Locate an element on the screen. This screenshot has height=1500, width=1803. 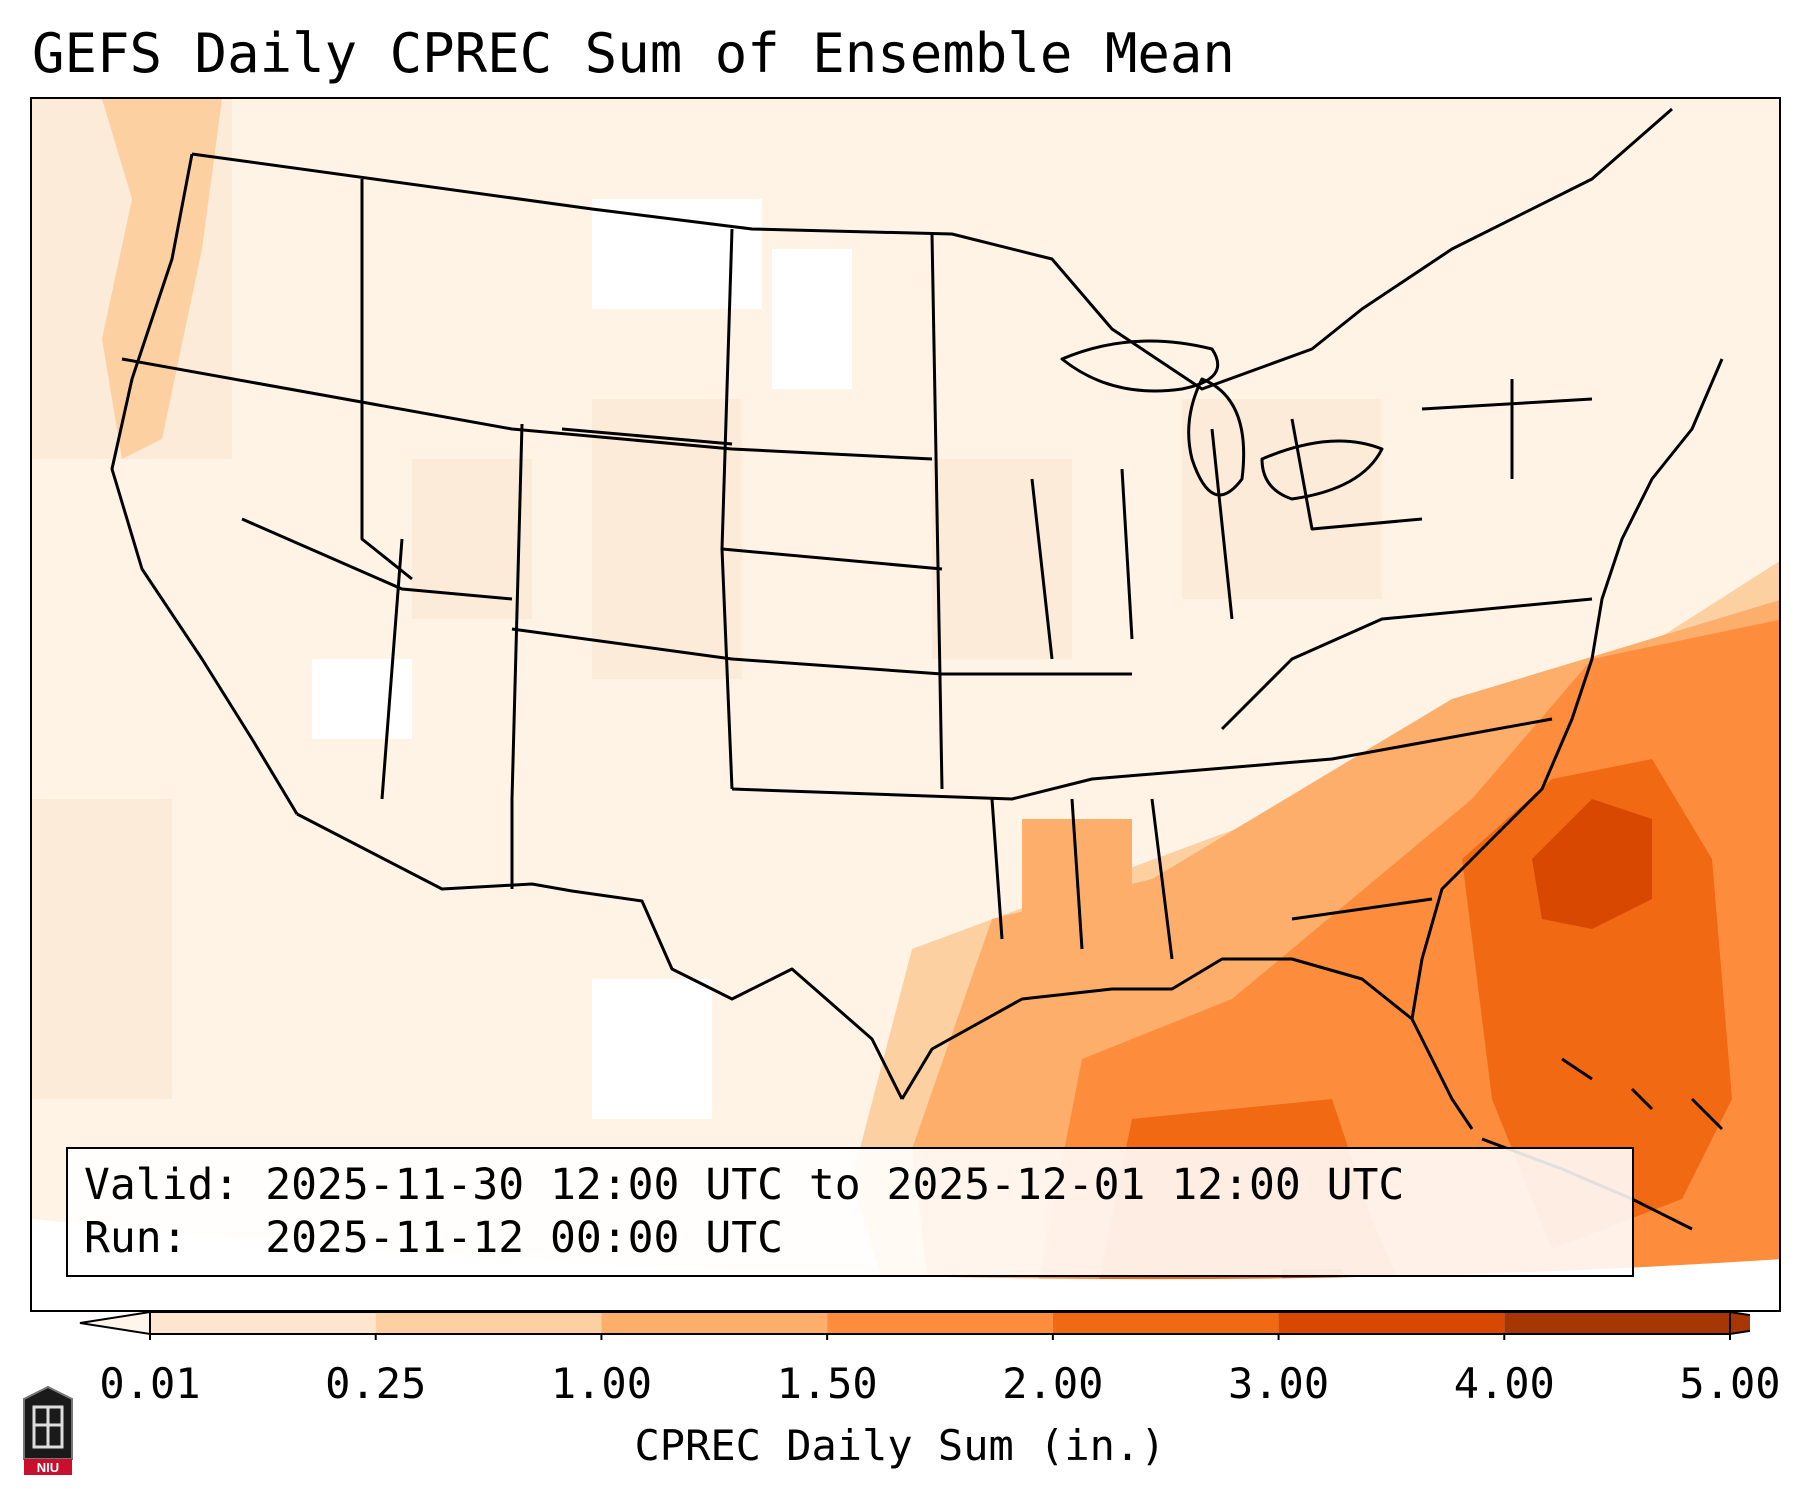
run-label: Run: is located at coordinates (136, 1238).